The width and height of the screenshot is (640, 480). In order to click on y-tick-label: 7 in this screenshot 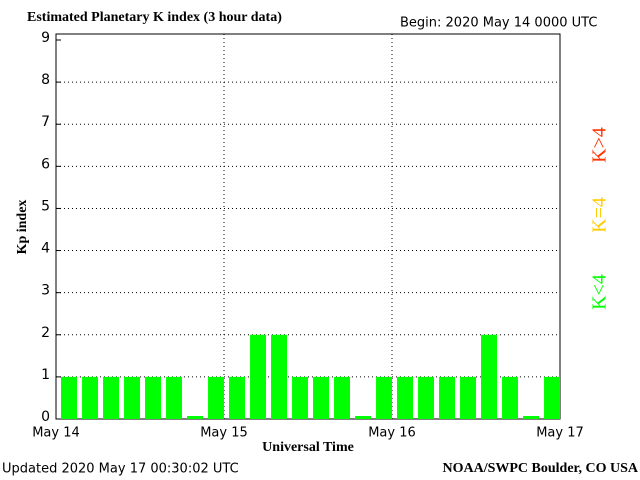, I will do `click(45, 122)`.